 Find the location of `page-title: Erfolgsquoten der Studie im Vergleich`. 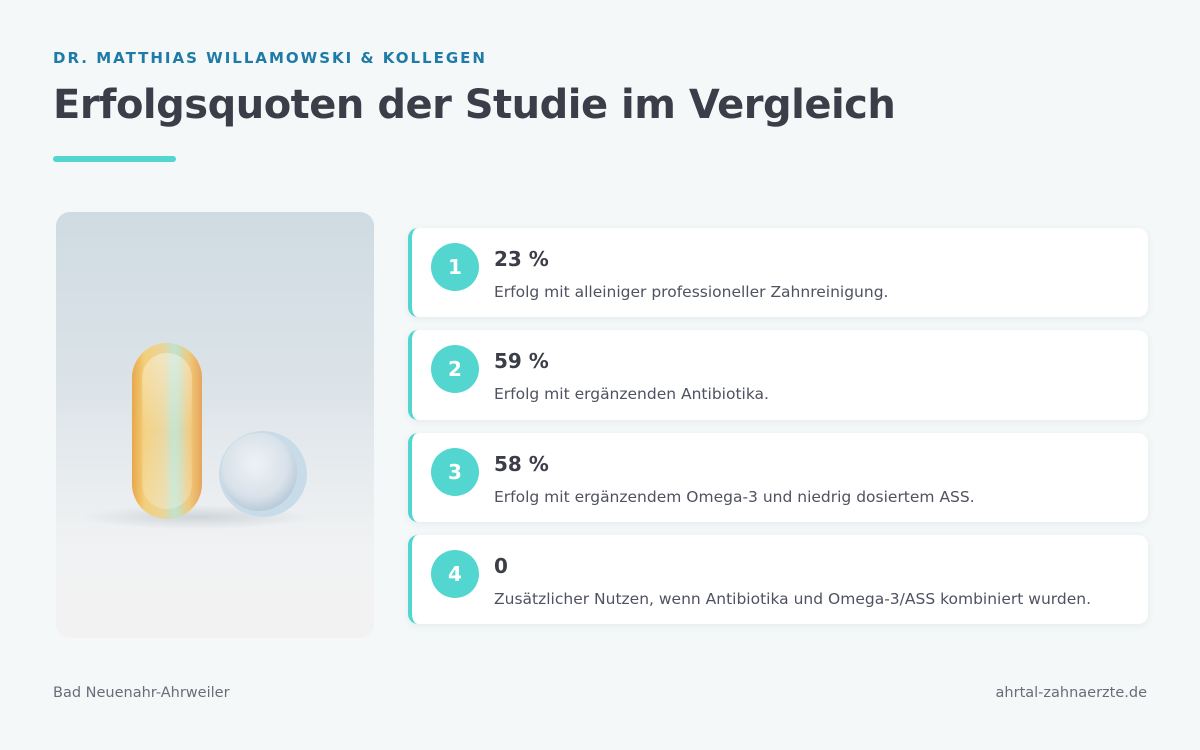

page-title: Erfolgsquoten der Studie im Vergleich is located at coordinates (474, 105).